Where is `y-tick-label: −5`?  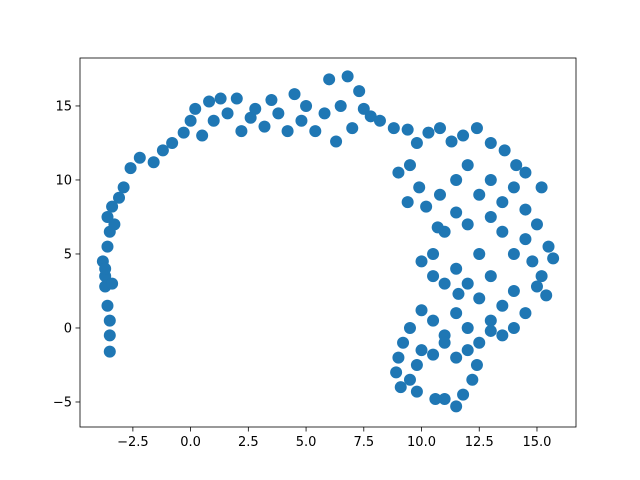
y-tick-label: −5 is located at coordinates (62, 402).